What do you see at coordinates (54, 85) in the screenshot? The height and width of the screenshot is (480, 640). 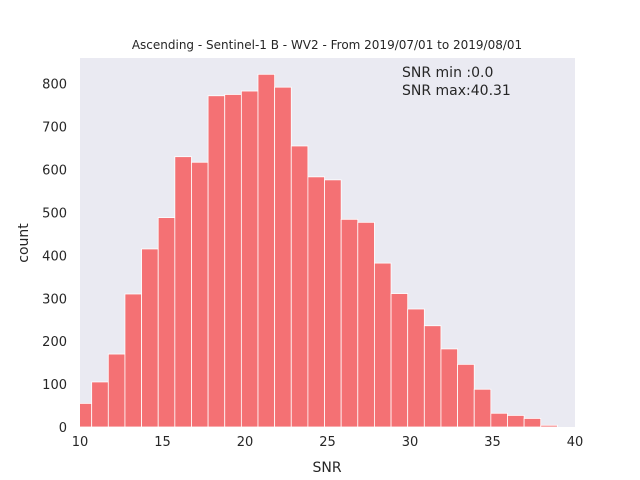 I see `y-tick-label: 800` at bounding box center [54, 85].